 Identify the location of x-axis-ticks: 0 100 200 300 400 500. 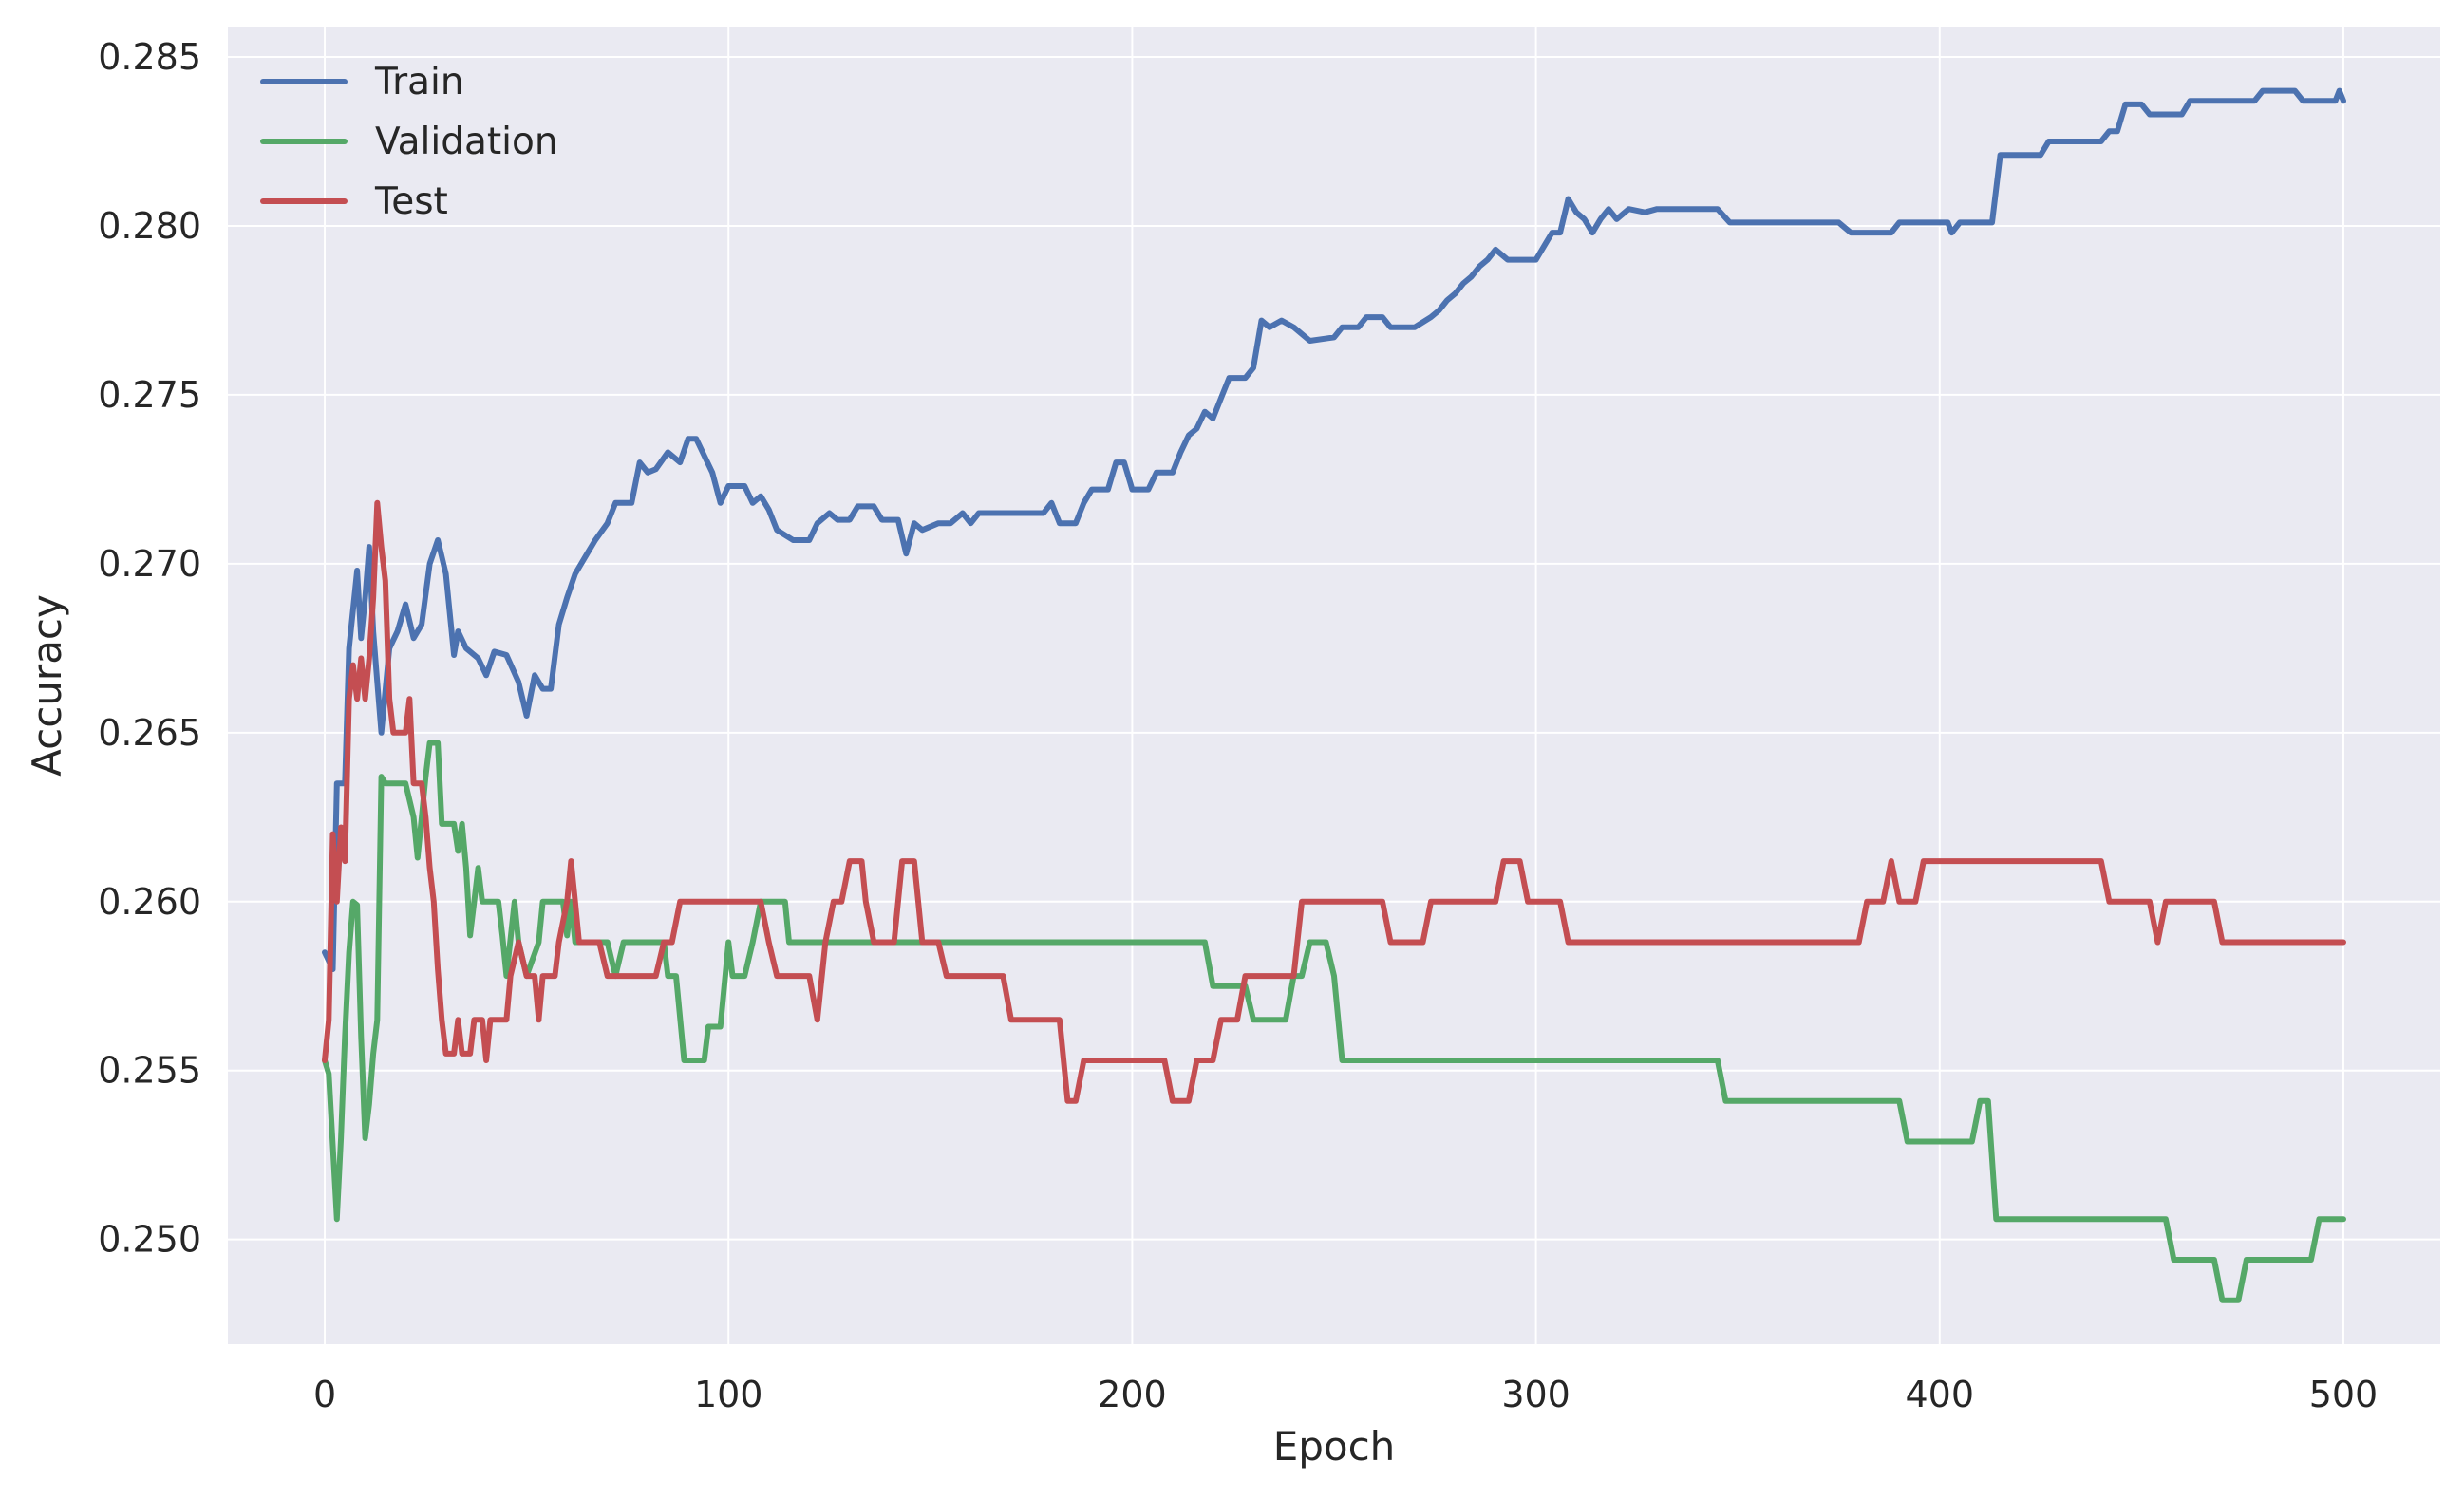
(1346, 1394).